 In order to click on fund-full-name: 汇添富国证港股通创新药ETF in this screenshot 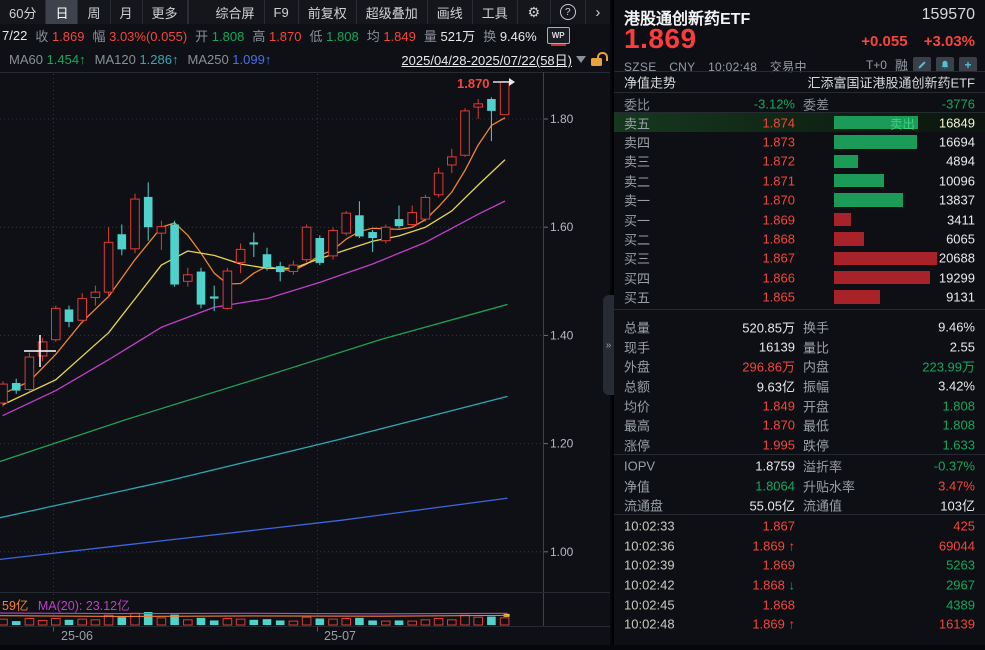, I will do `click(891, 82)`.